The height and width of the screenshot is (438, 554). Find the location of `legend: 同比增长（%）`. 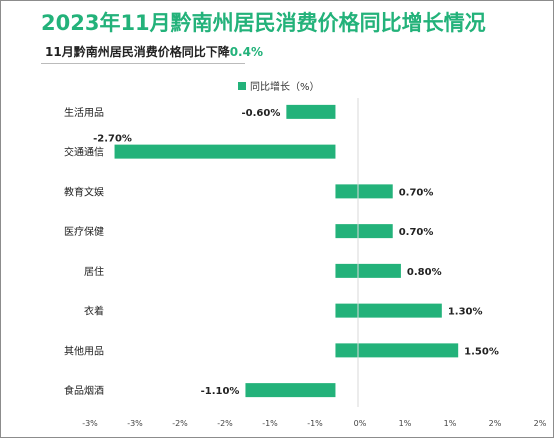

legend: 同比增长（%） is located at coordinates (279, 86).